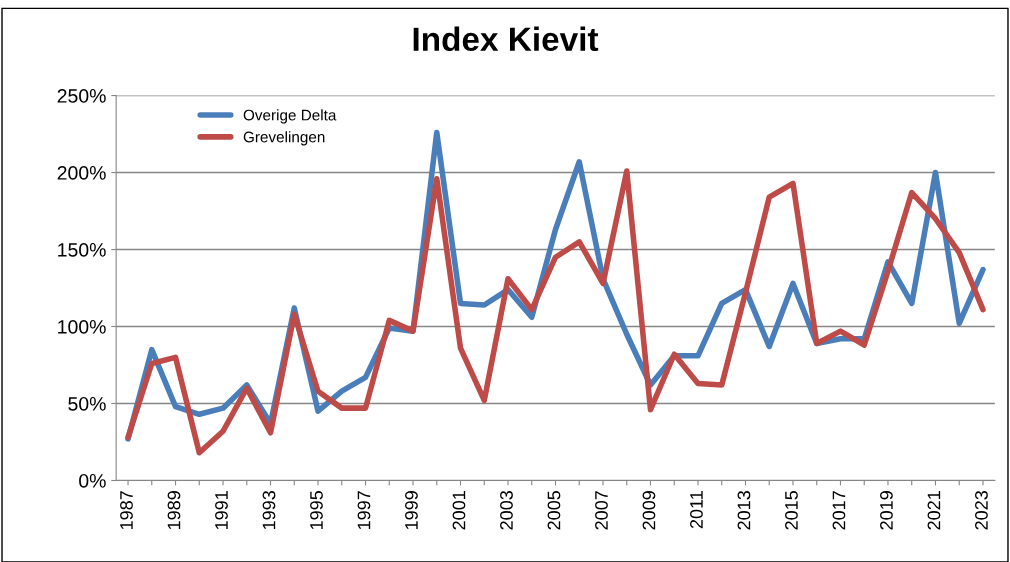  What do you see at coordinates (411, 510) in the screenshot?
I see `x-tick-label: 1999` at bounding box center [411, 510].